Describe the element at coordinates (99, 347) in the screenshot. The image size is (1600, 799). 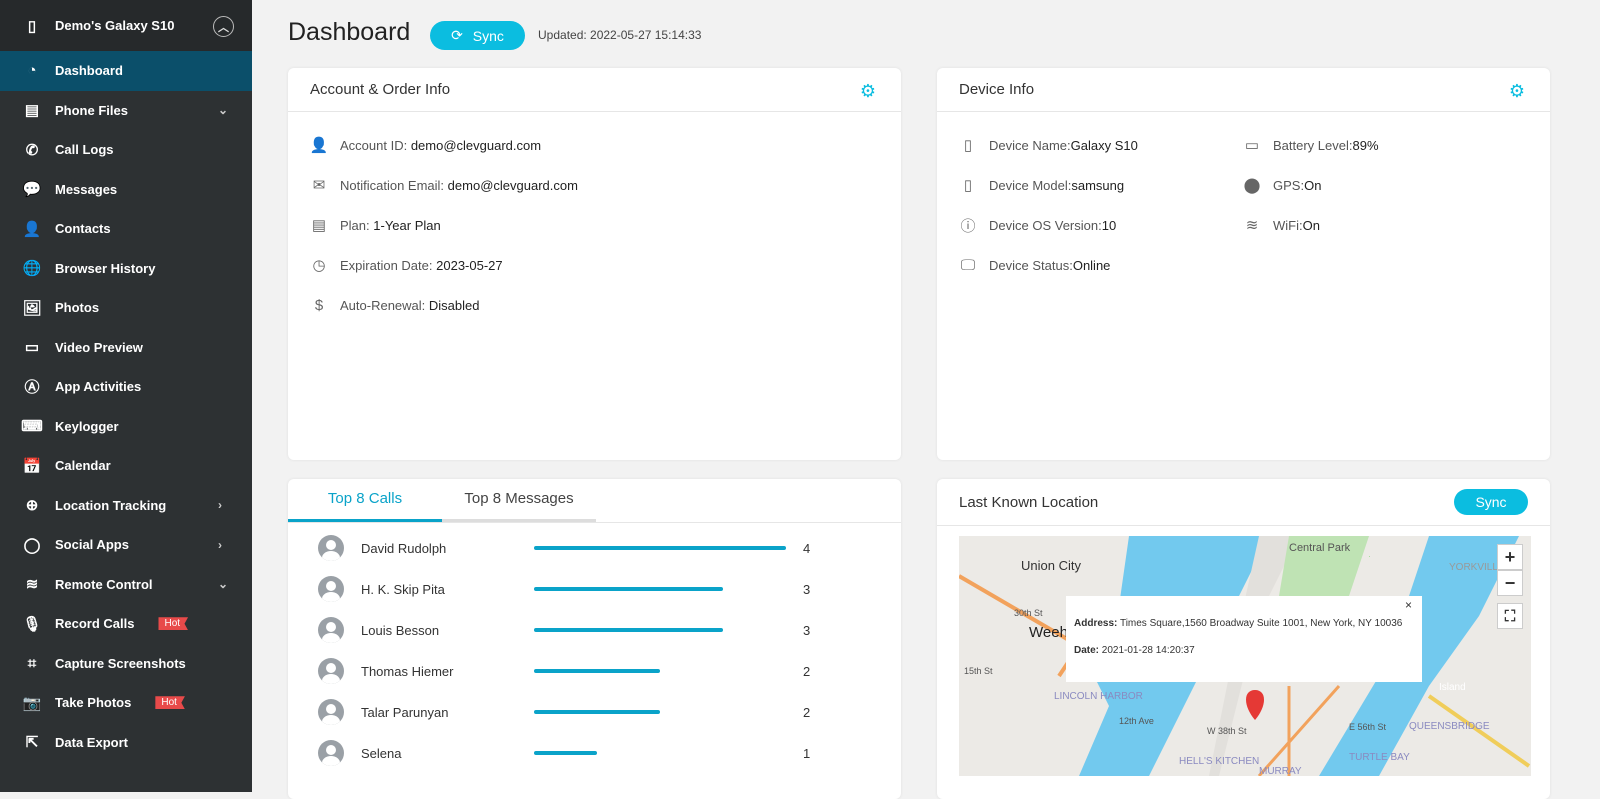
I see `sidebar-item-label: Video Preview` at that location.